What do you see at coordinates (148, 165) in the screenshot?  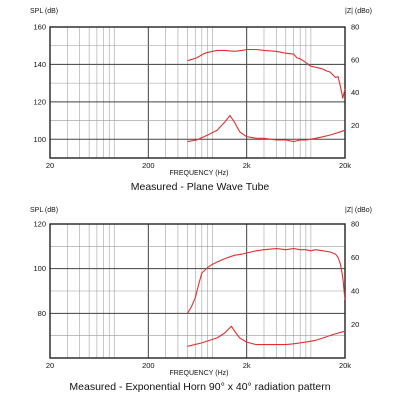 I see `chart-top-x-tick-label: 200` at bounding box center [148, 165].